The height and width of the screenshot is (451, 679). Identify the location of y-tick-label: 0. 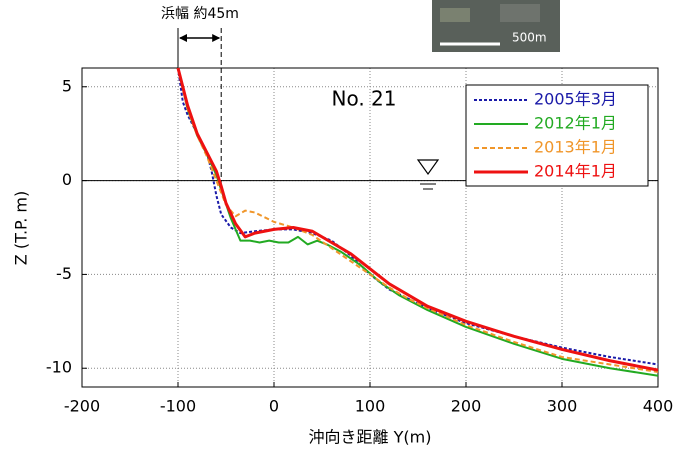
(67, 179).